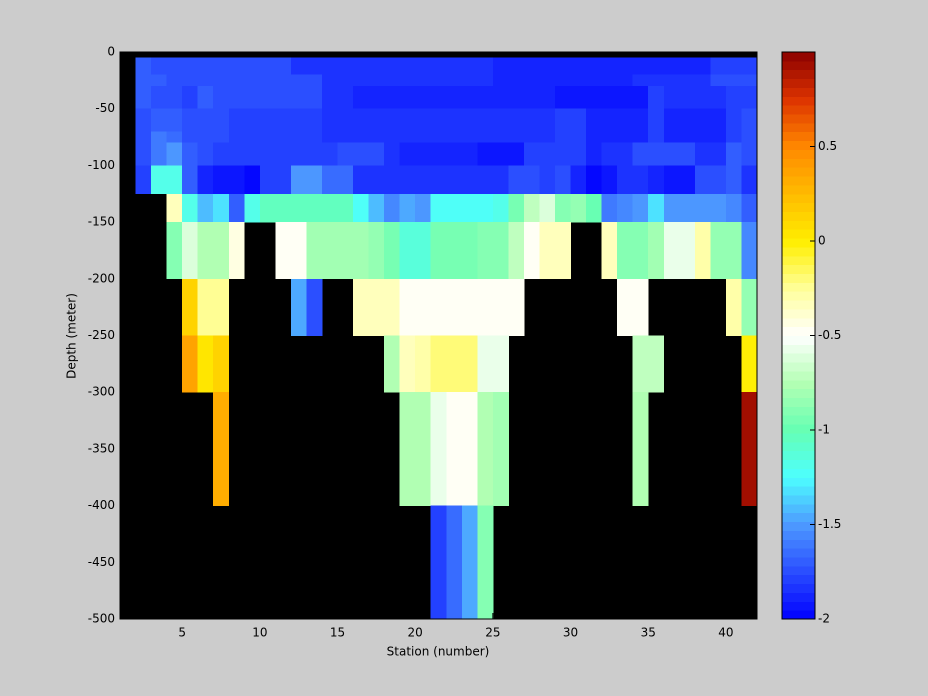  What do you see at coordinates (570, 633) in the screenshot?
I see `x-tick-label: 30` at bounding box center [570, 633].